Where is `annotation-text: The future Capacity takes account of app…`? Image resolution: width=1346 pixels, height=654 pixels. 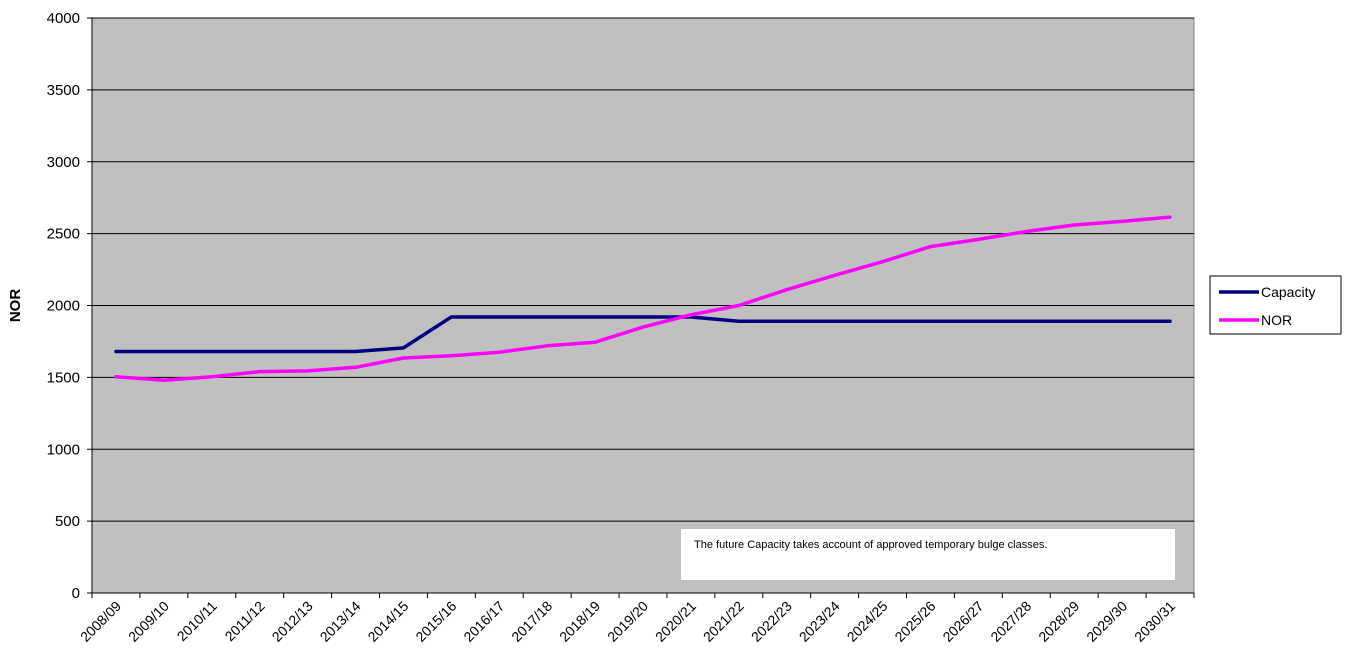
annotation-text: The future Capacity takes account of app… is located at coordinates (870, 545).